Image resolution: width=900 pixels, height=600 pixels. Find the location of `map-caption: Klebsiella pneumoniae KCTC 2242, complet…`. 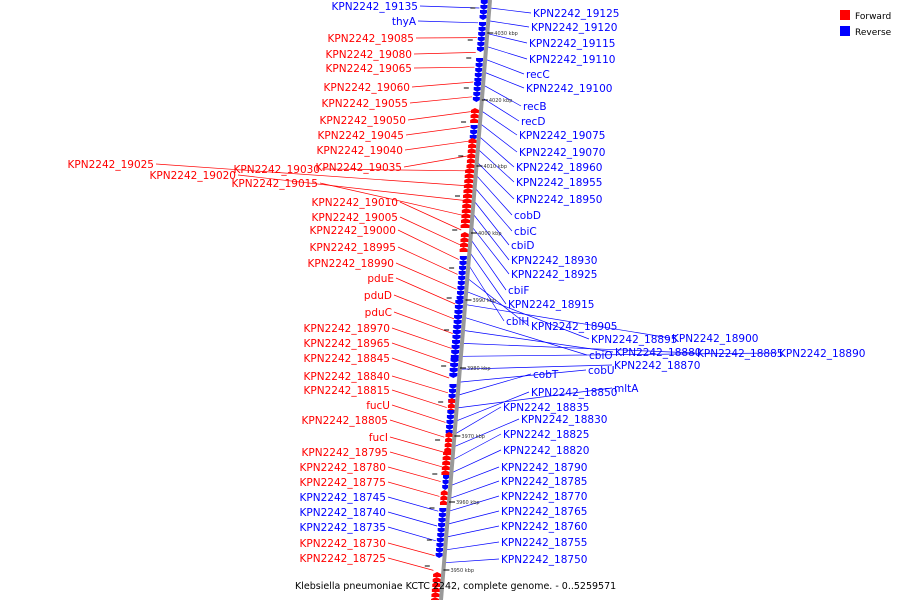

map-caption: Klebsiella pneumoniae KCTC 2242, complet… is located at coordinates (455, 586).